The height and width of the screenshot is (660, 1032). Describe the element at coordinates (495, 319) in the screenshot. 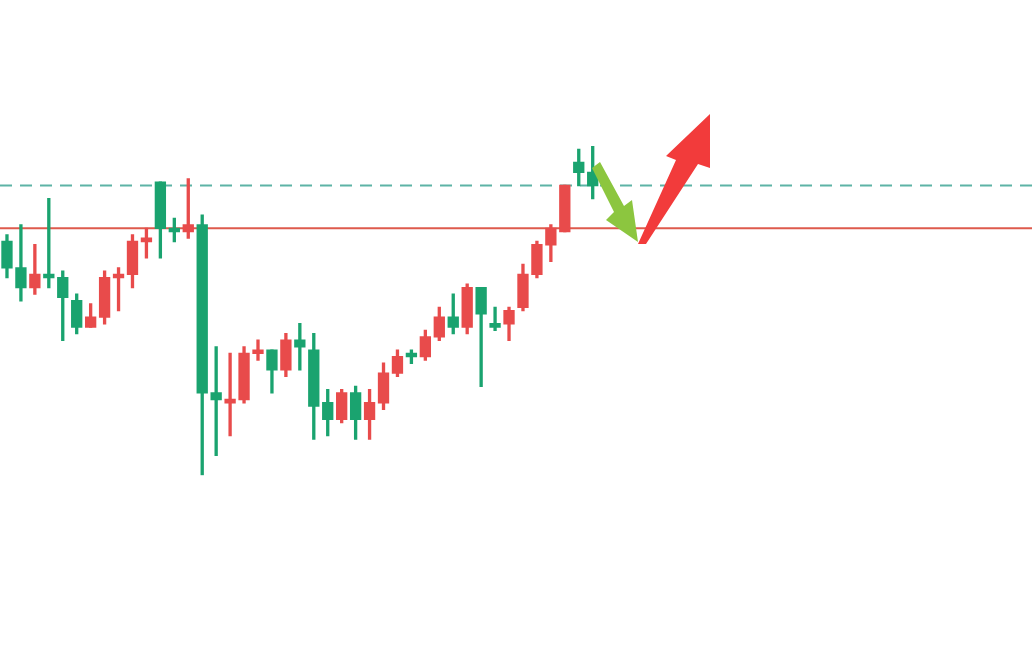

I see `candlestick` at that location.